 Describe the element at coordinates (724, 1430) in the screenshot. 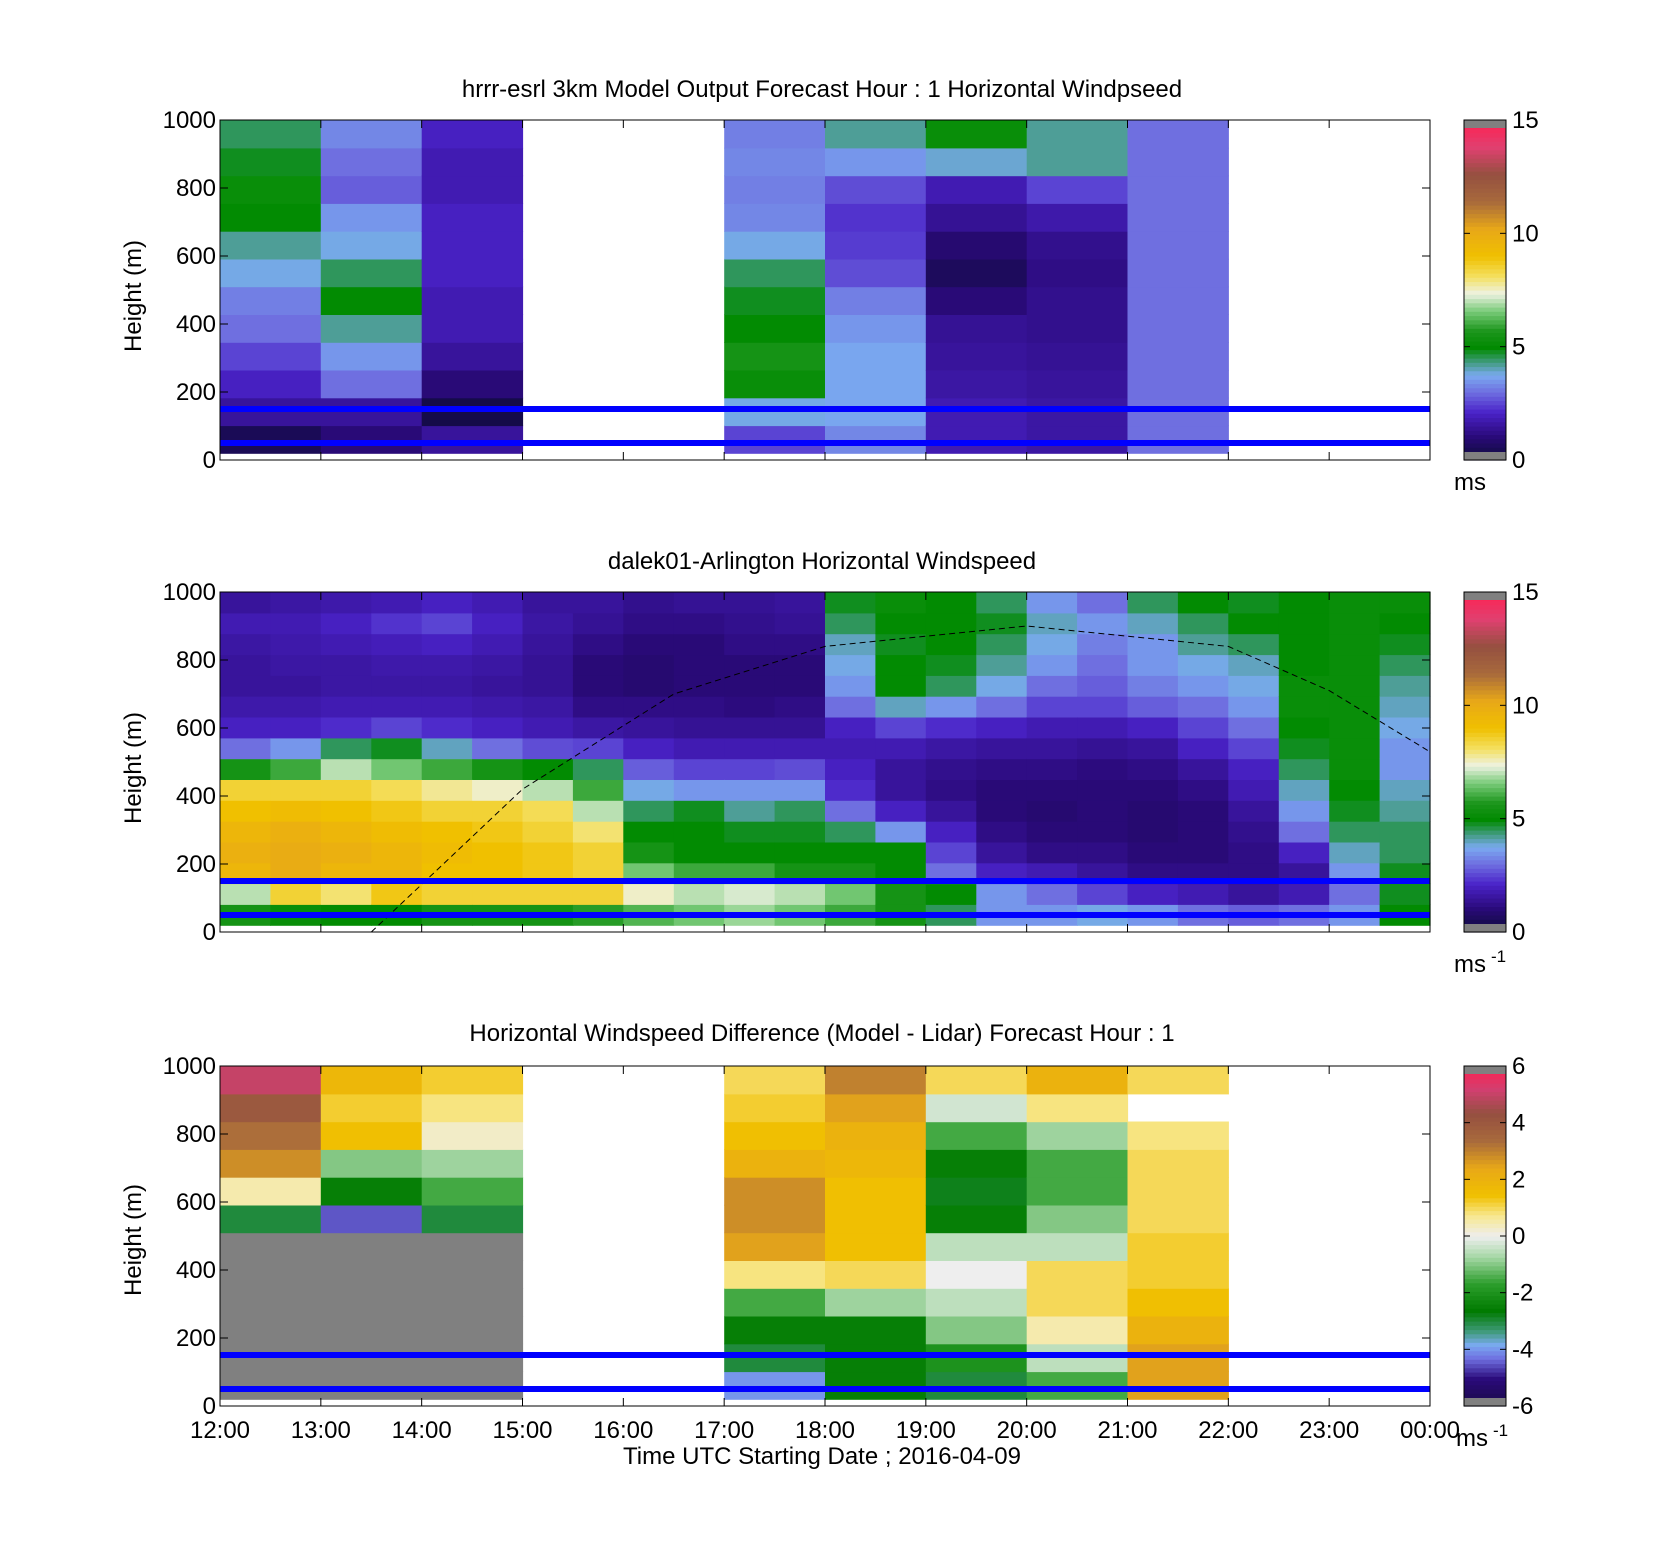

I see `x-tick-label: 17:00` at that location.